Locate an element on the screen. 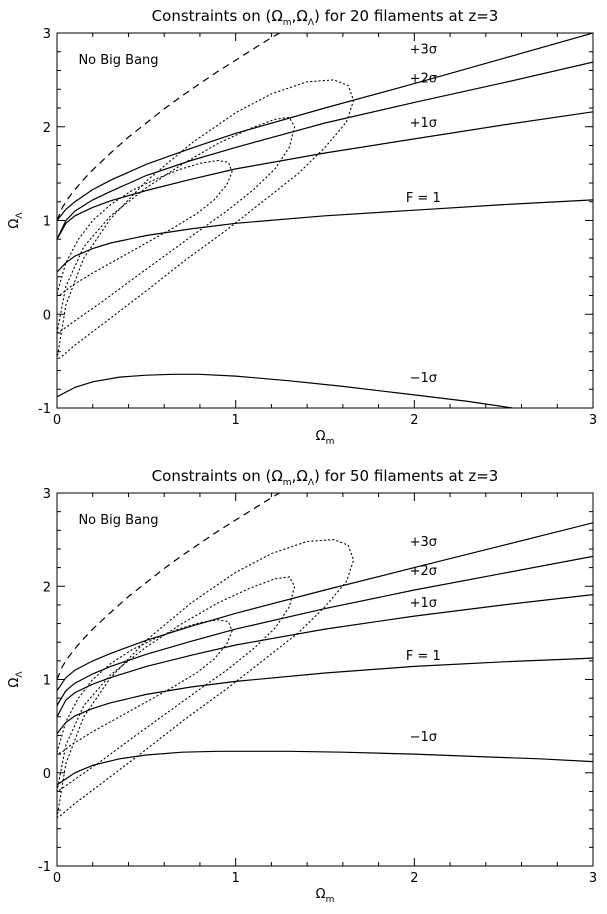 The width and height of the screenshot is (607, 914). title-suffix: ) for 50 filaments at z=3 is located at coordinates (406, 476).